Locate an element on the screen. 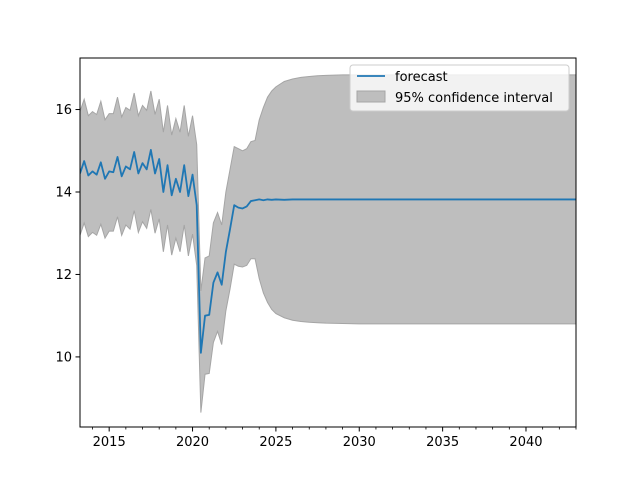  legend-frame is located at coordinates (459, 88).